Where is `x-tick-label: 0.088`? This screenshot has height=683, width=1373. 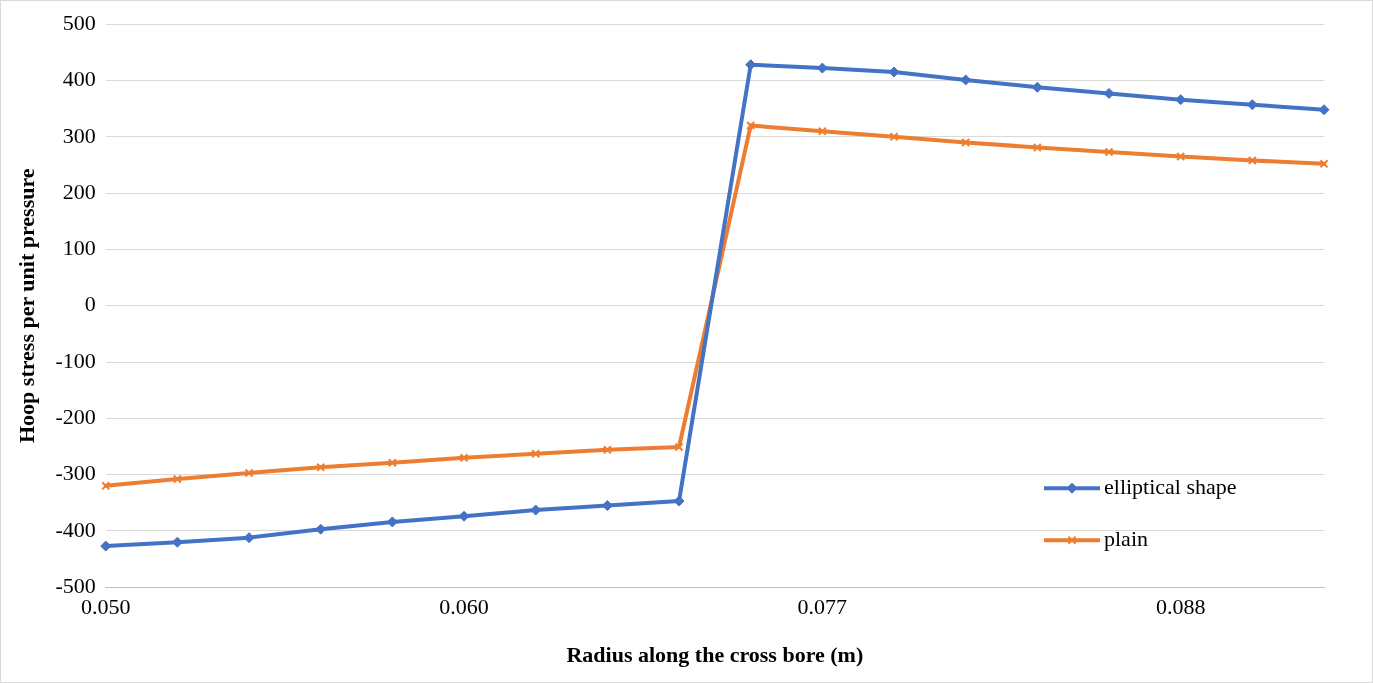 x-tick-label: 0.088 is located at coordinates (1180, 607).